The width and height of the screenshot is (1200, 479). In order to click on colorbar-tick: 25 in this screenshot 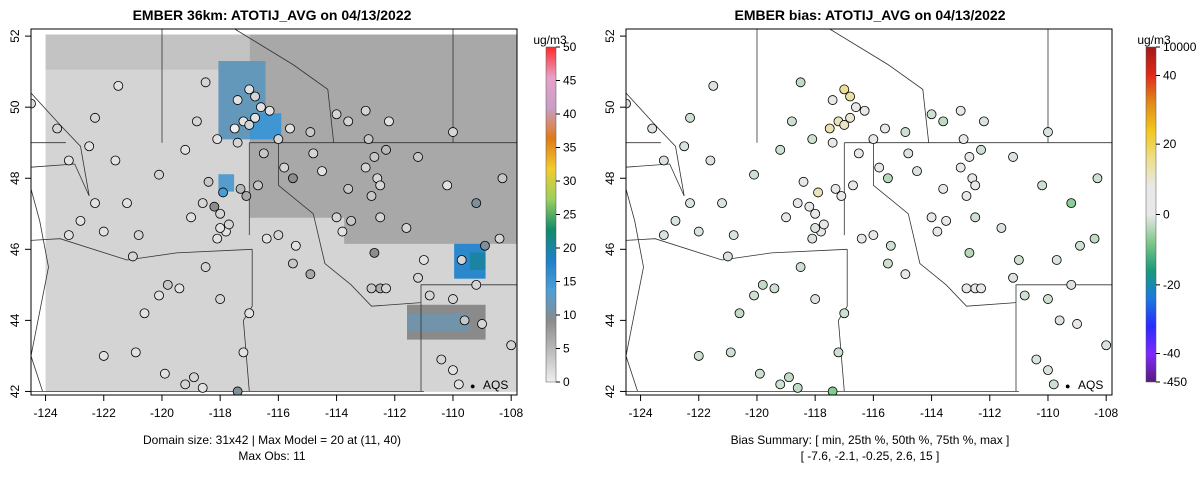, I will do `click(566, 215)`.